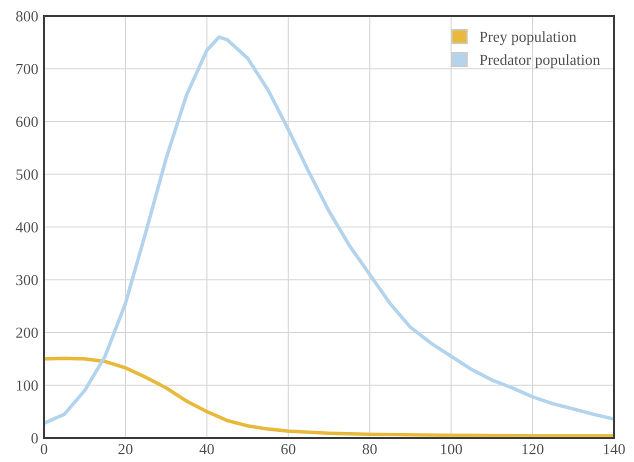 Image resolution: width=634 pixels, height=462 pixels. Describe the element at coordinates (27, 174) in the screenshot. I see `y-tick-label: 500` at that location.